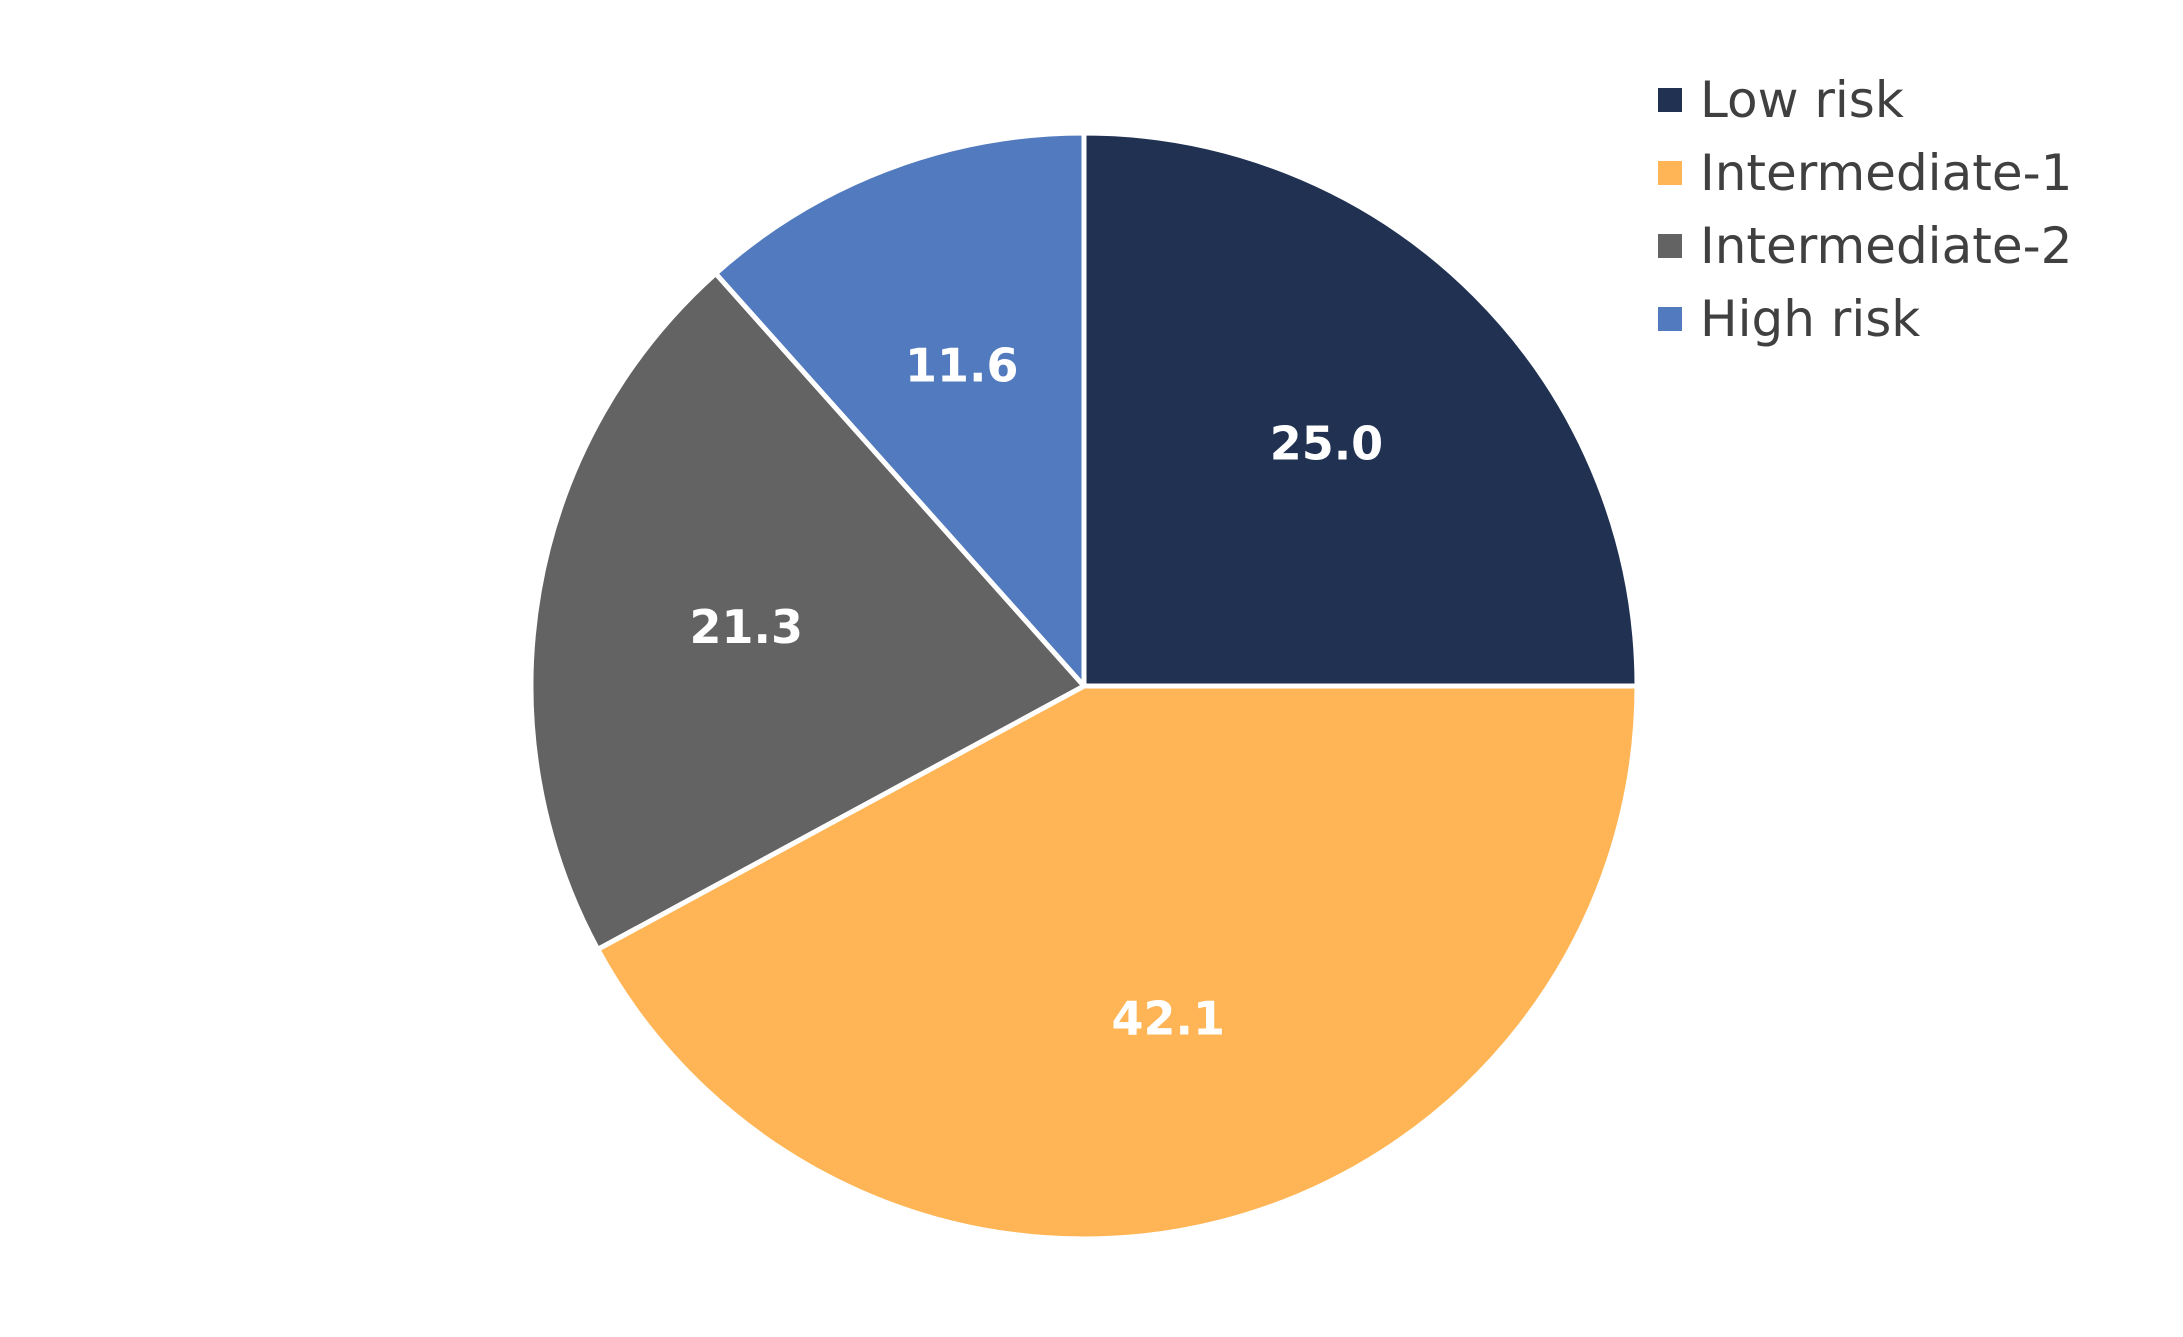  Describe the element at coordinates (900, 409) in the screenshot. I see `pie-slice-high-risk` at that location.